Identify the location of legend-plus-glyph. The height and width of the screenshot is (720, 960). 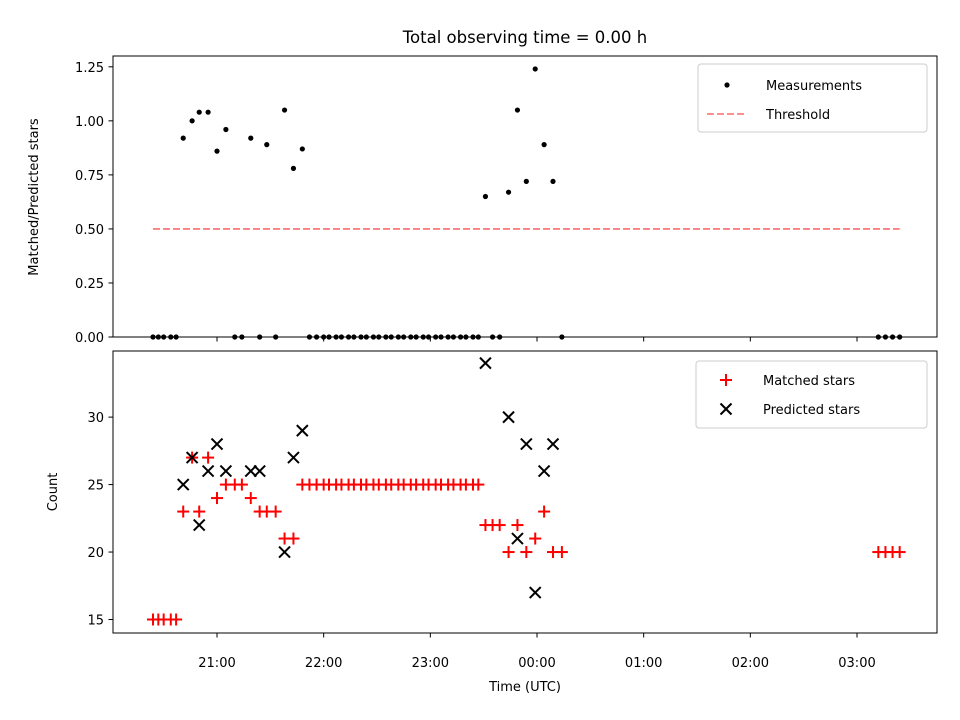
(726, 380).